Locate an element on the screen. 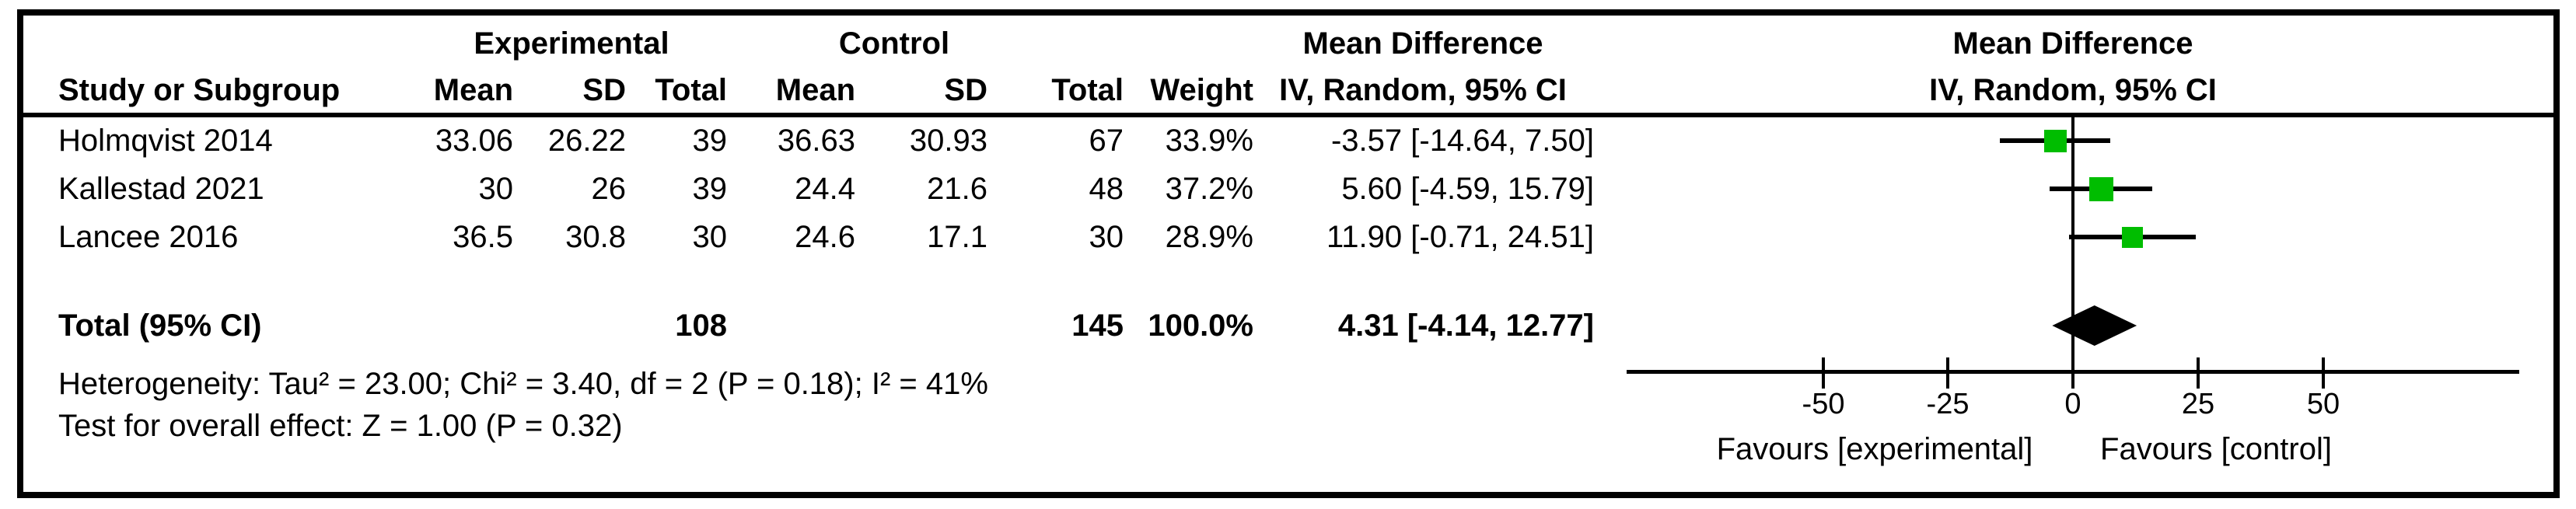  mean-exp-value: 30 is located at coordinates (496, 189).